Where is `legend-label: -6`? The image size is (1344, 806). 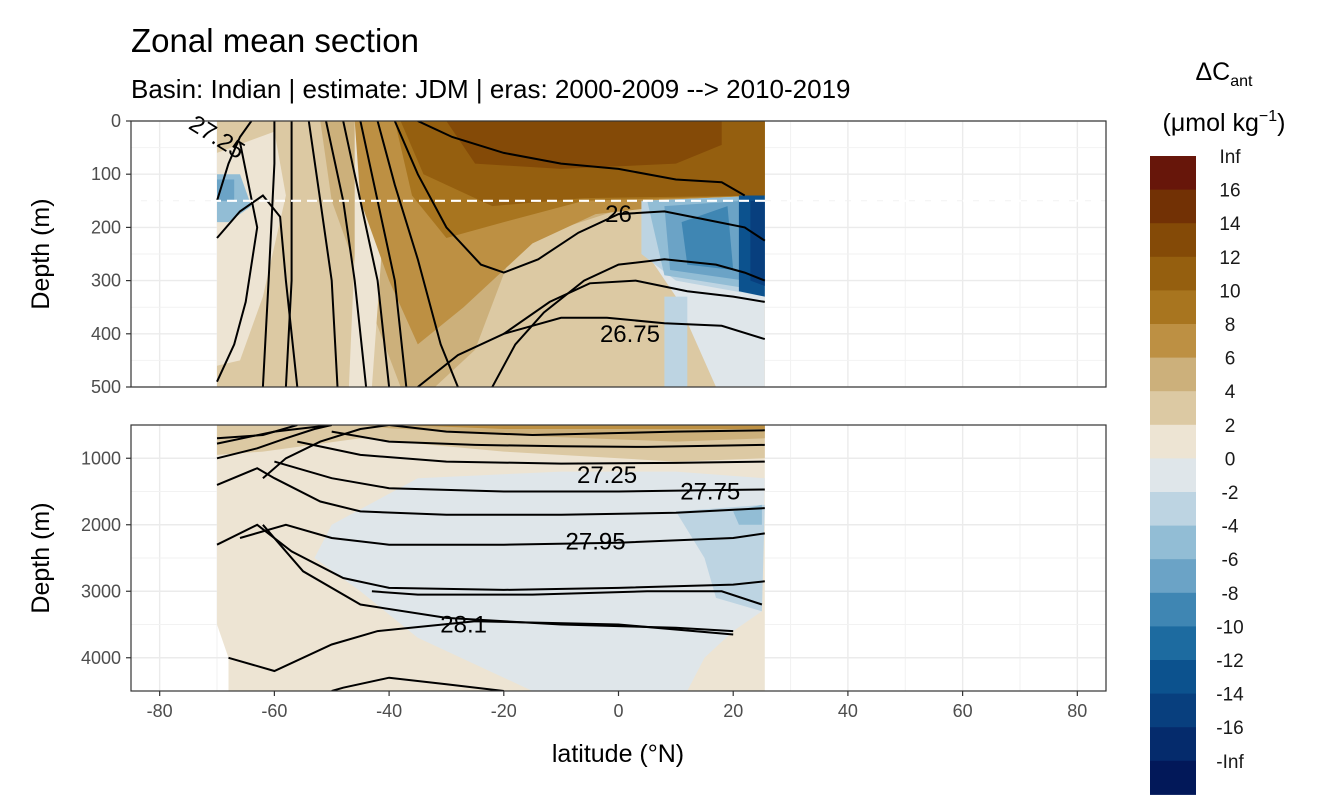
legend-label: -6 is located at coordinates (1230, 560).